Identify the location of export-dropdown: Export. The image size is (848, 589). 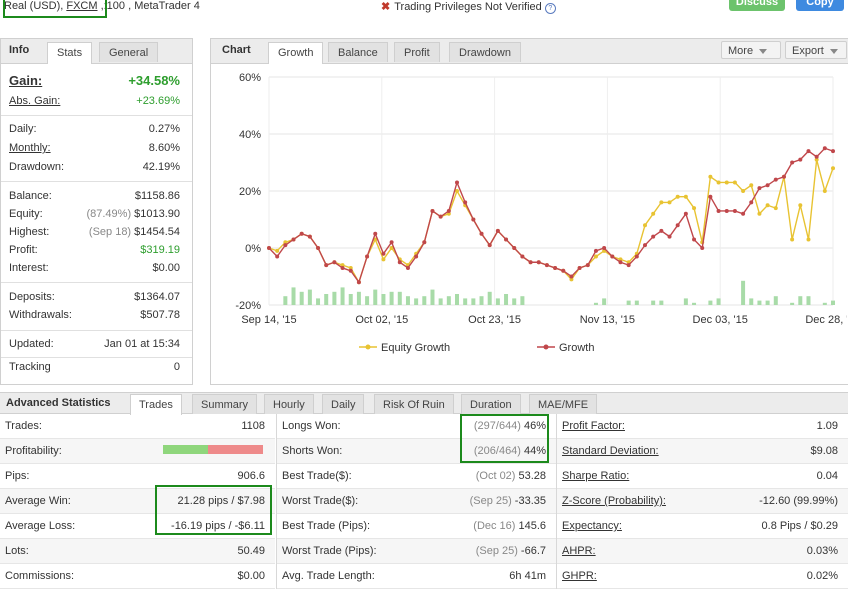
(816, 50).